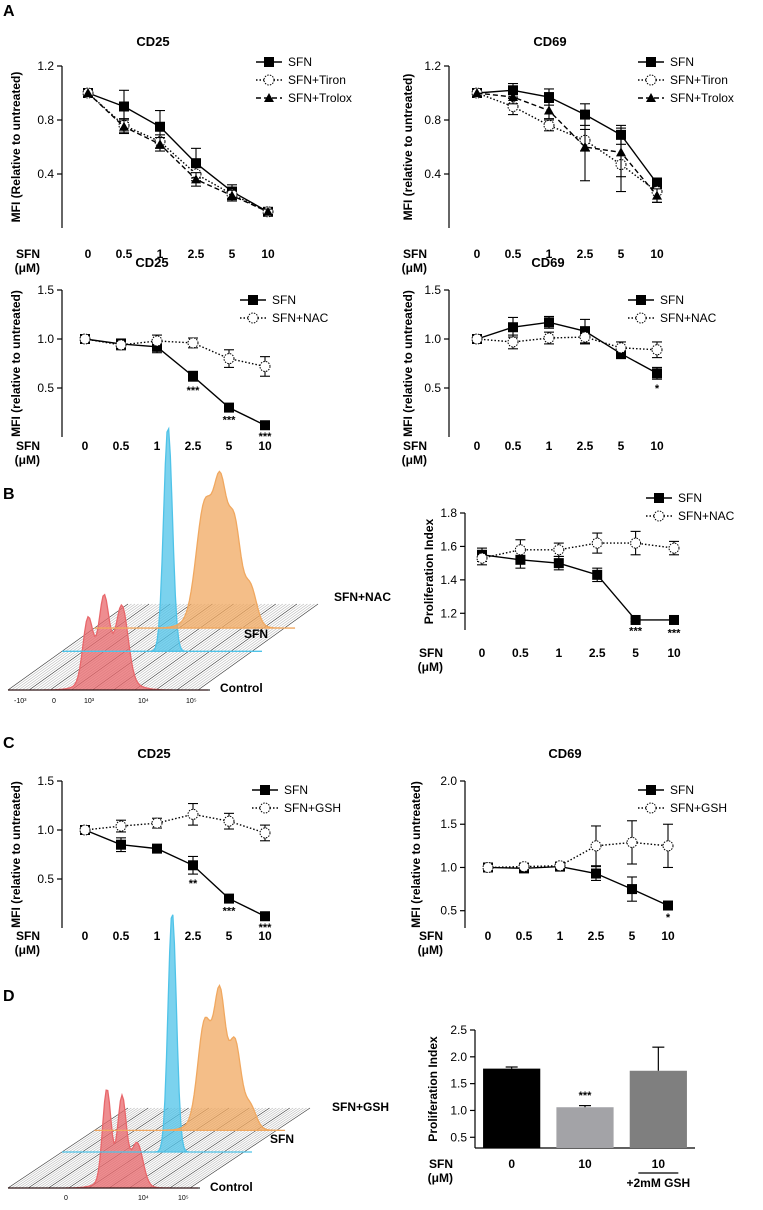 This screenshot has width=763, height=1210. What do you see at coordinates (458, 1057) in the screenshot?
I see `y-tick-label: 2.0` at bounding box center [458, 1057].